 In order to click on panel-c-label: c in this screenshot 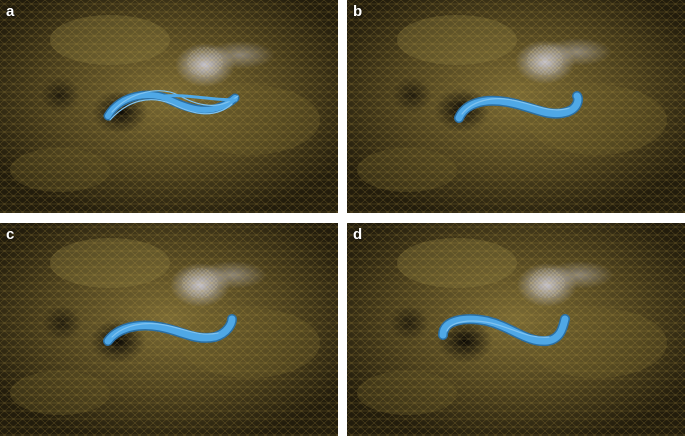, I will do `click(10, 234)`.